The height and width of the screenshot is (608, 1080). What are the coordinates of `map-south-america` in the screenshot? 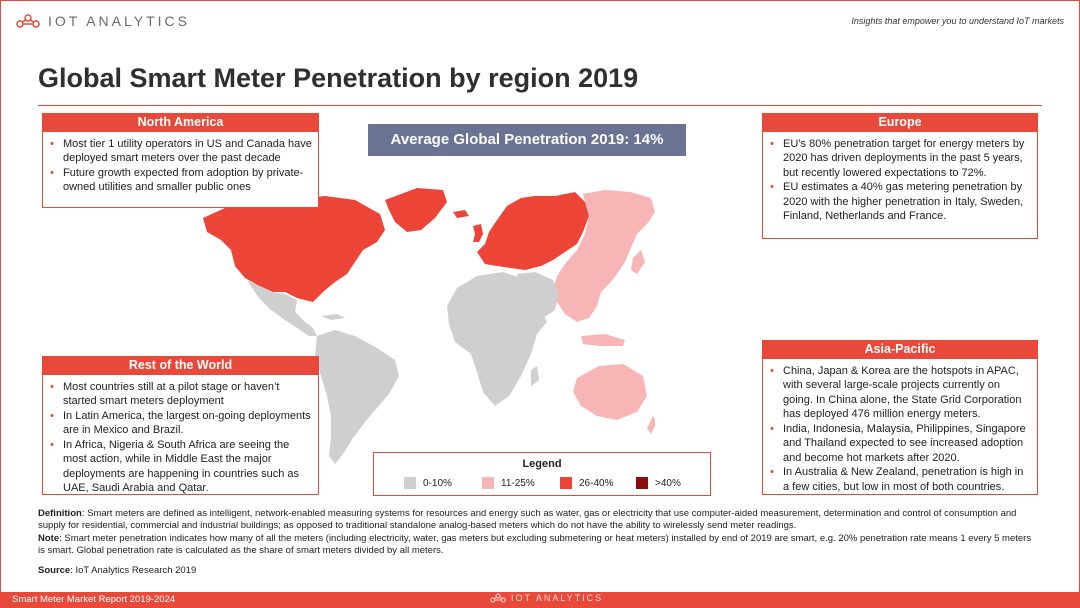 It's located at (357, 397).